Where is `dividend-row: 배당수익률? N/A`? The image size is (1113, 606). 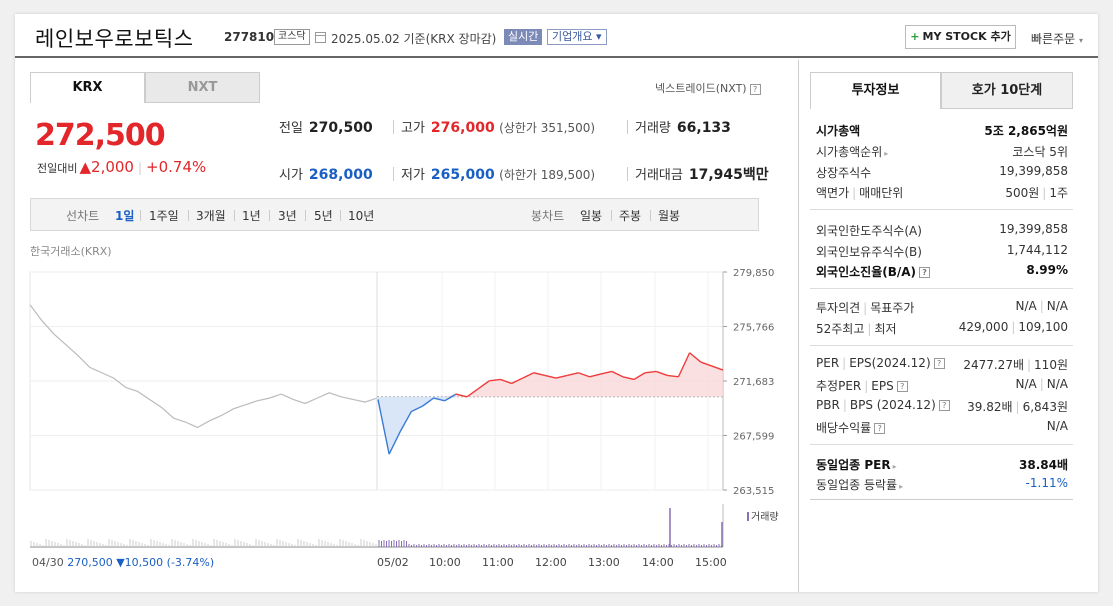
dividend-row: 배당수익률? N/A is located at coordinates (942, 429).